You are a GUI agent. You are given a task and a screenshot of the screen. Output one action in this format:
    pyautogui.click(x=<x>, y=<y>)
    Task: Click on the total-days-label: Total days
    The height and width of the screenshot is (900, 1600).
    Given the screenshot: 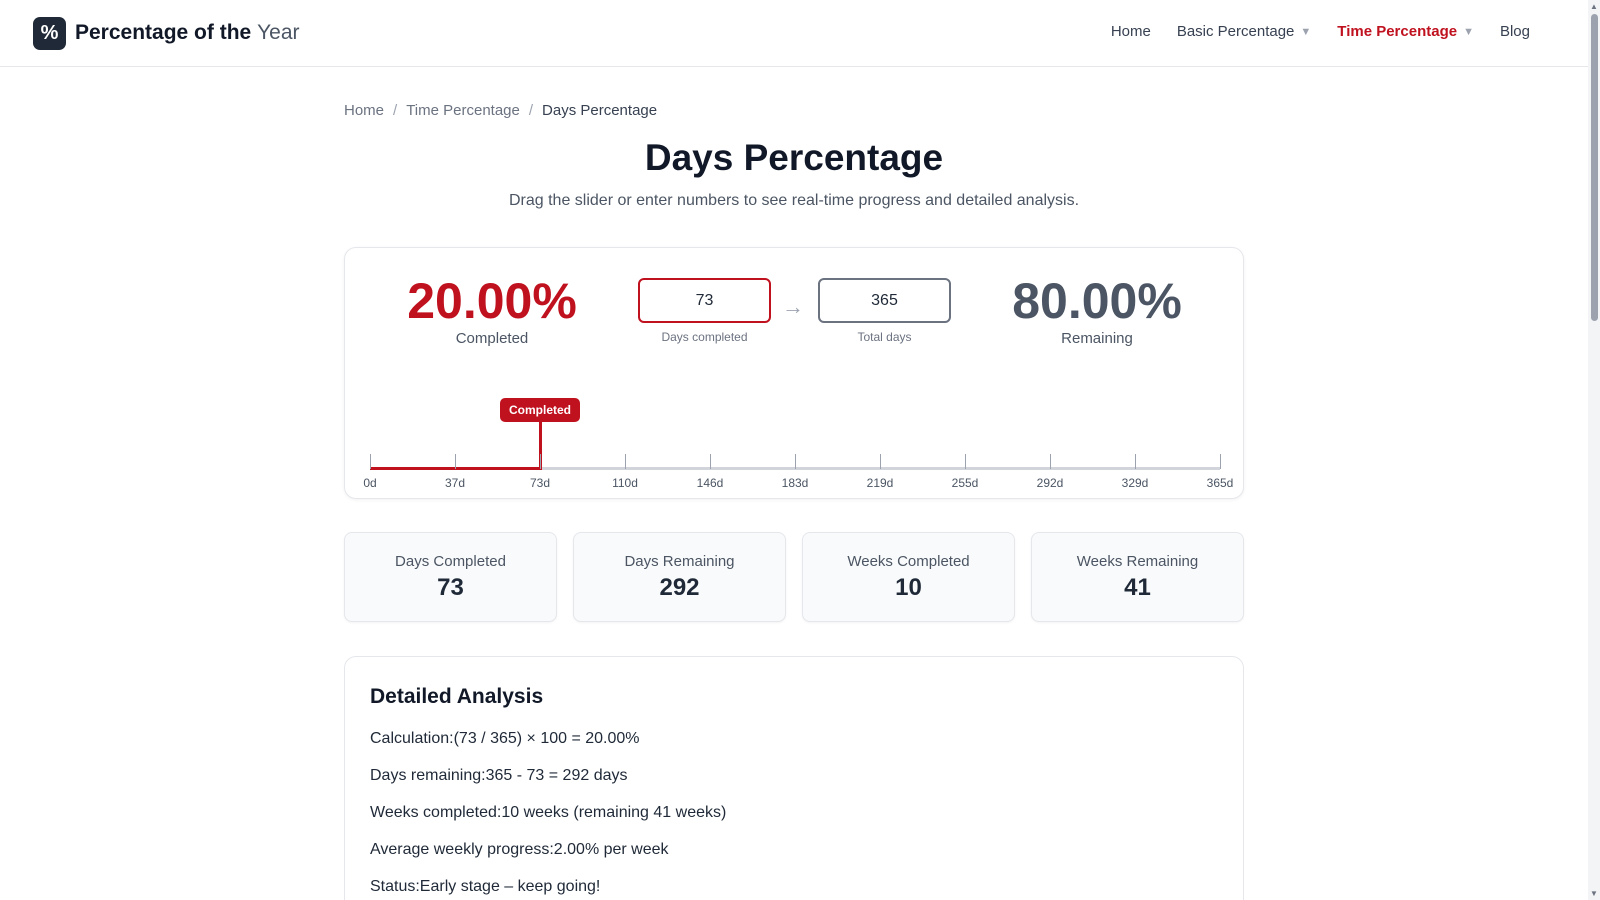 What is the action you would take?
    pyautogui.click(x=884, y=337)
    